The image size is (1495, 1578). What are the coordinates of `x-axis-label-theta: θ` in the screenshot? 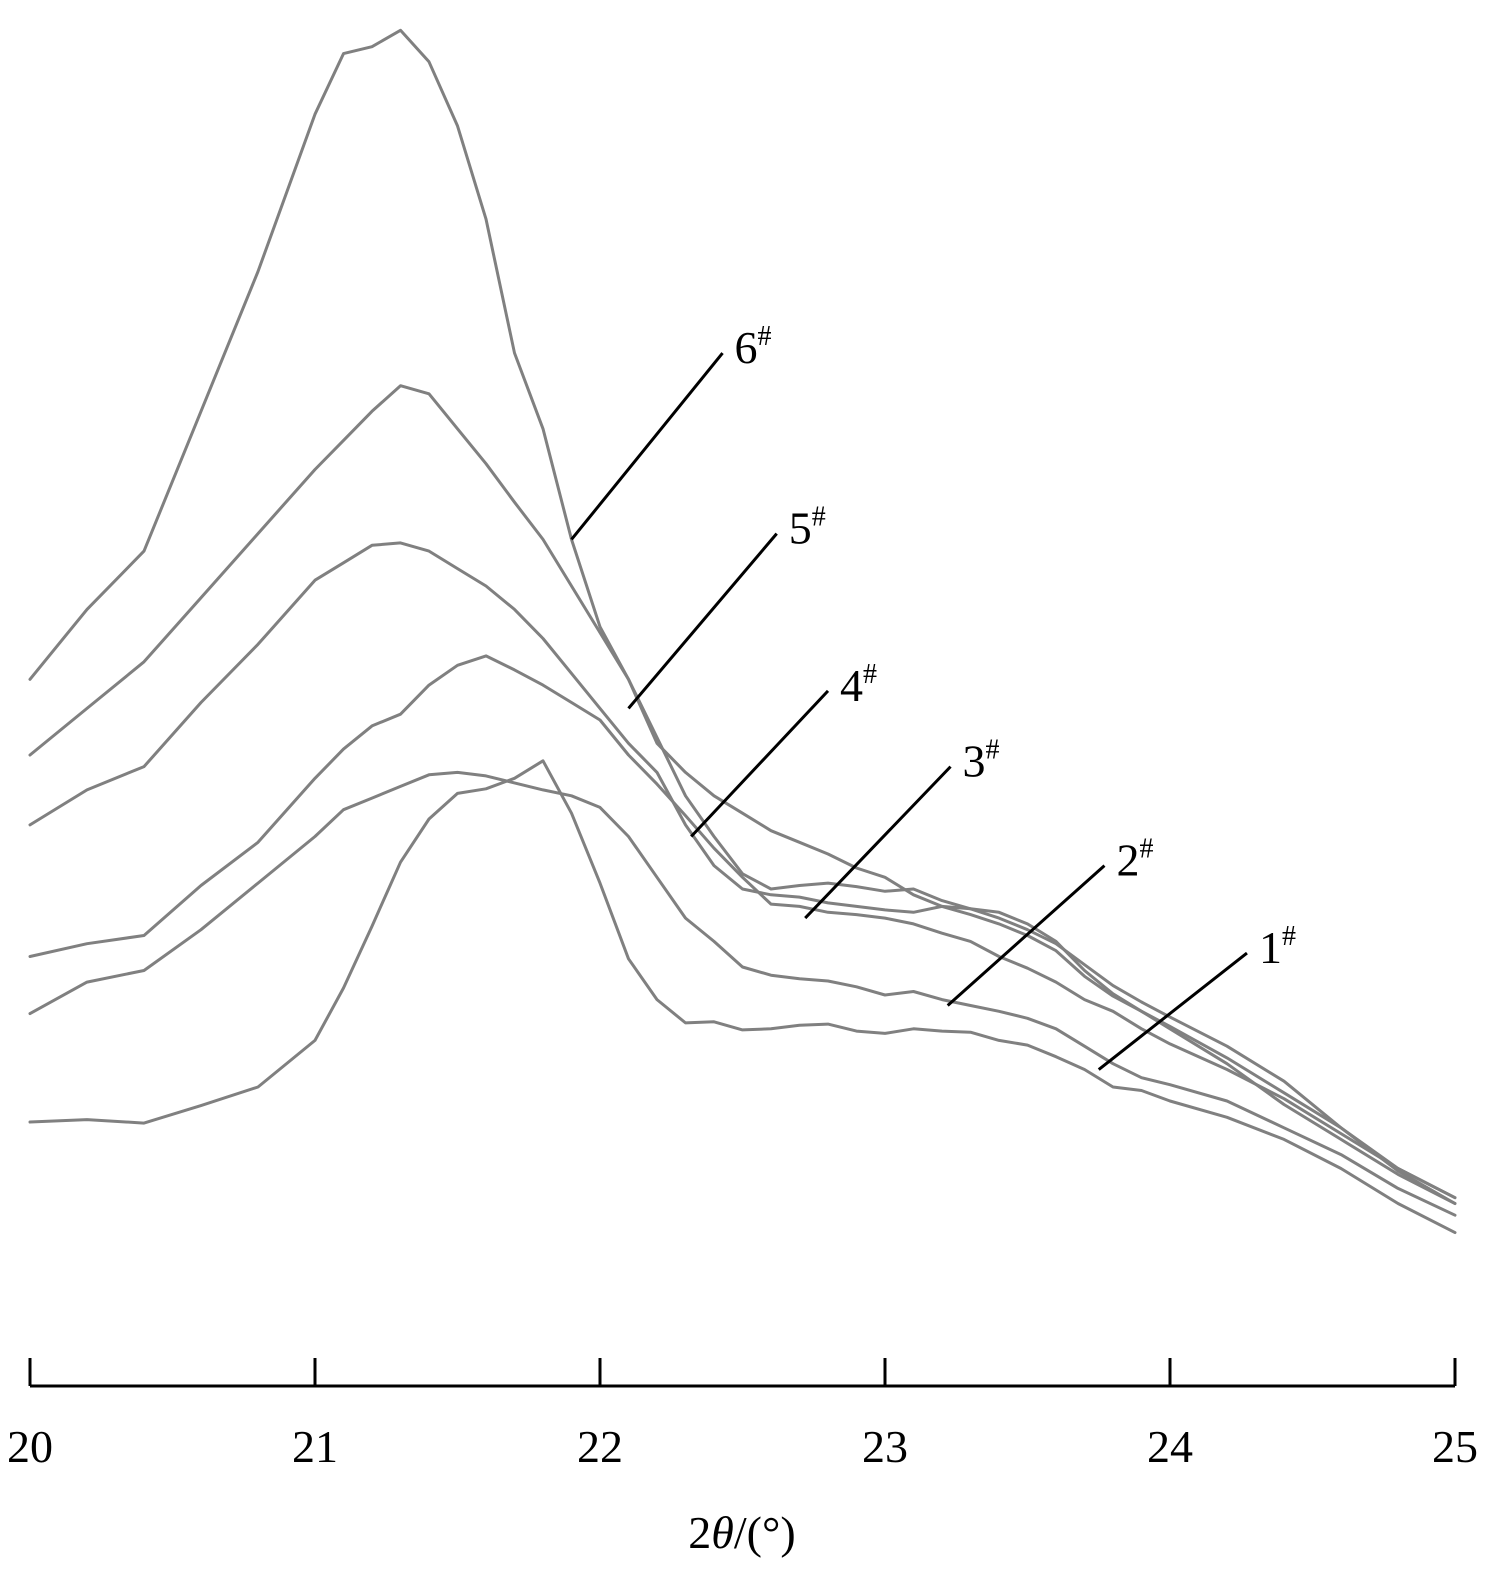 It's located at (722, 1532).